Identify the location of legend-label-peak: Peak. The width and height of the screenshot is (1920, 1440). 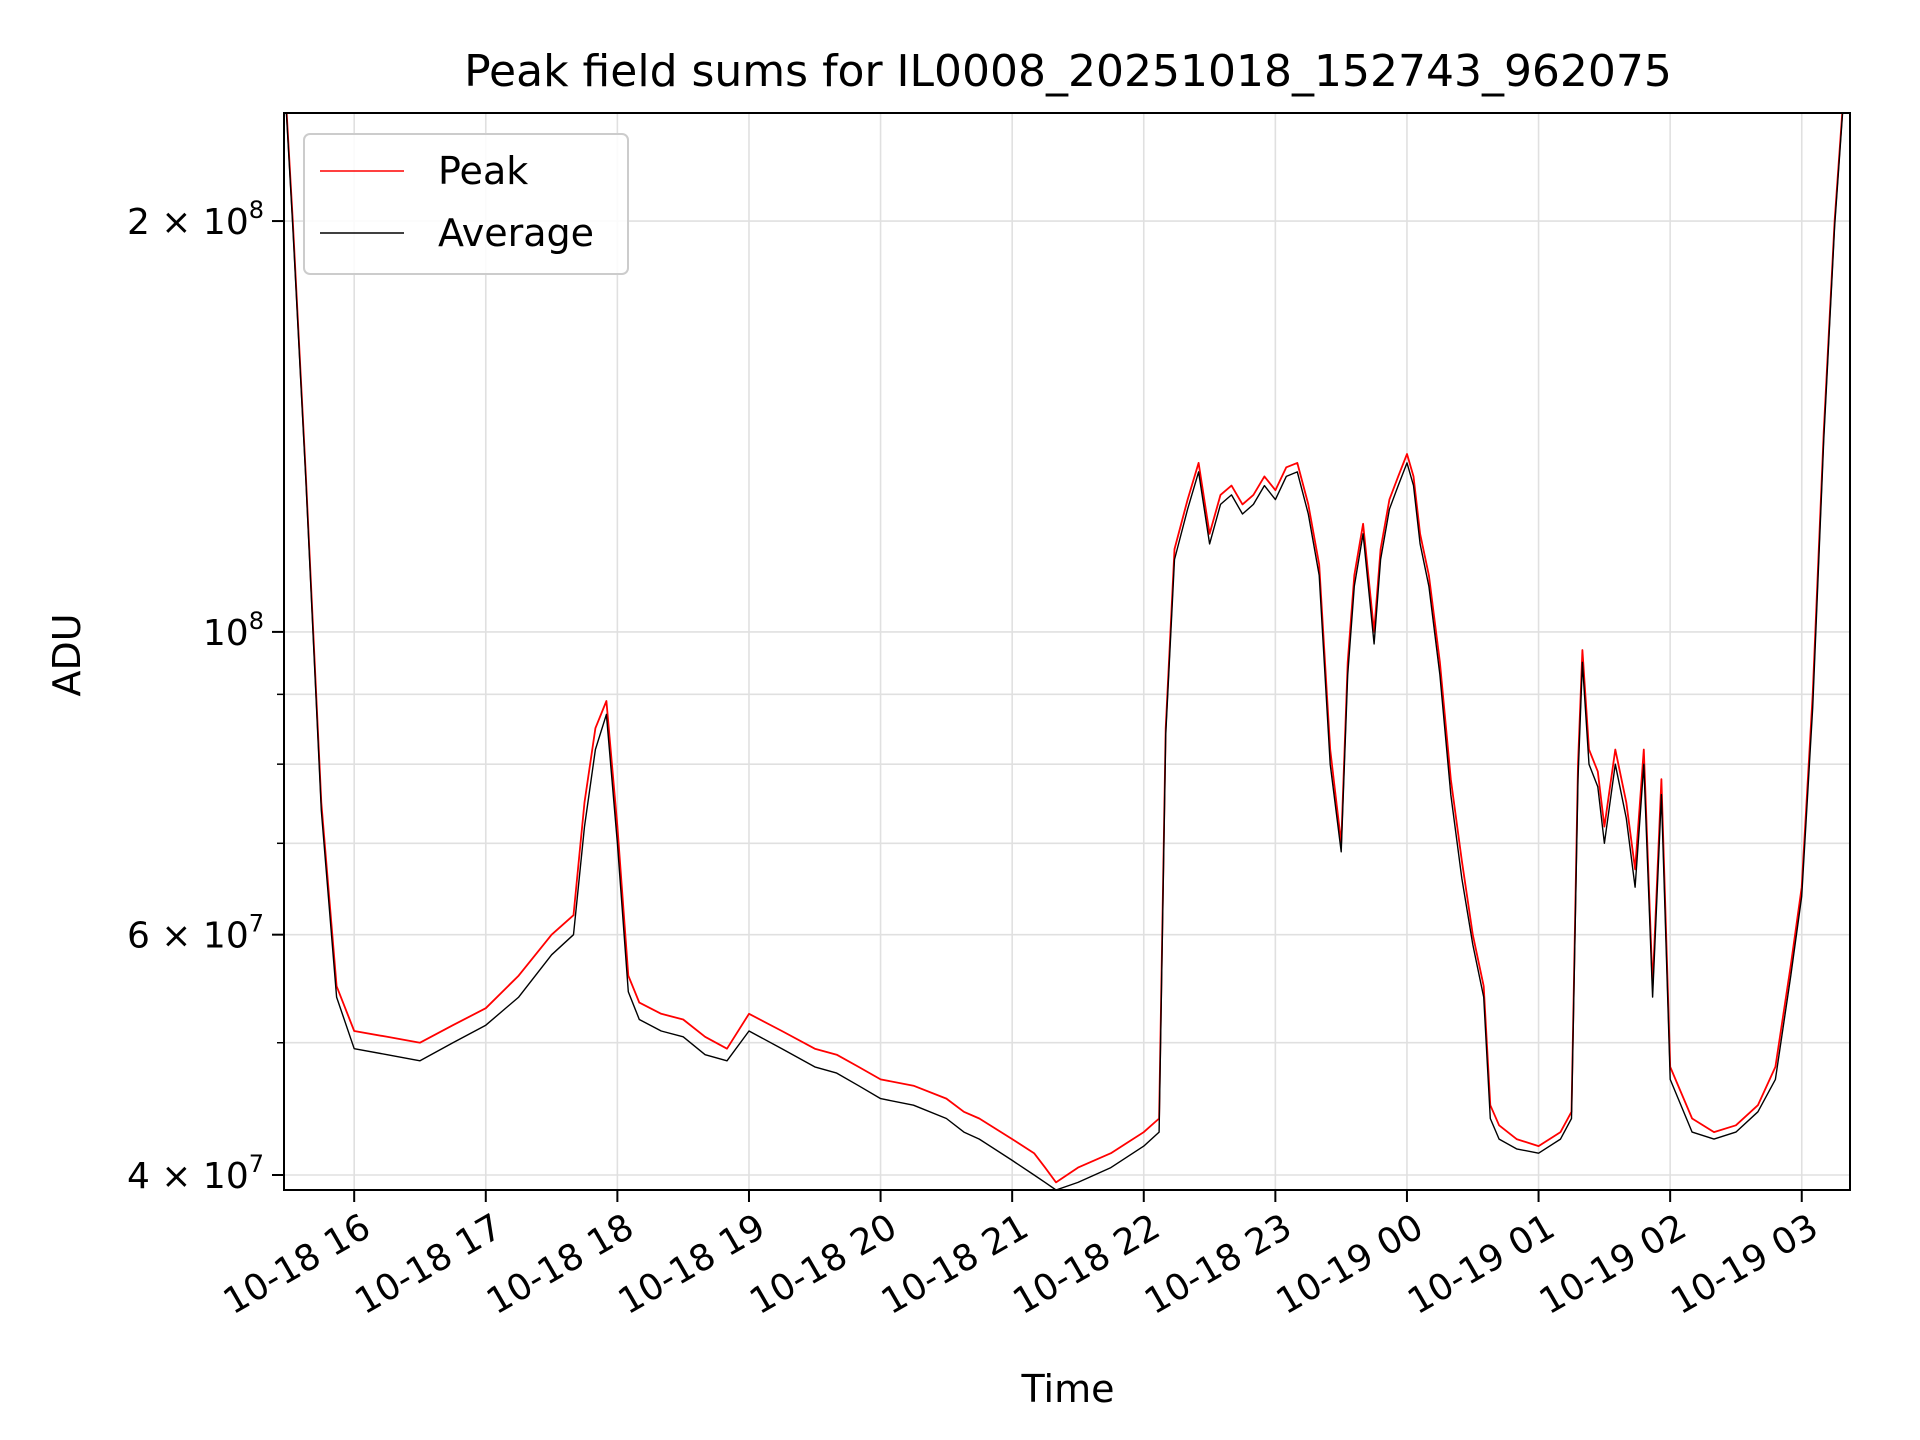
(483, 171).